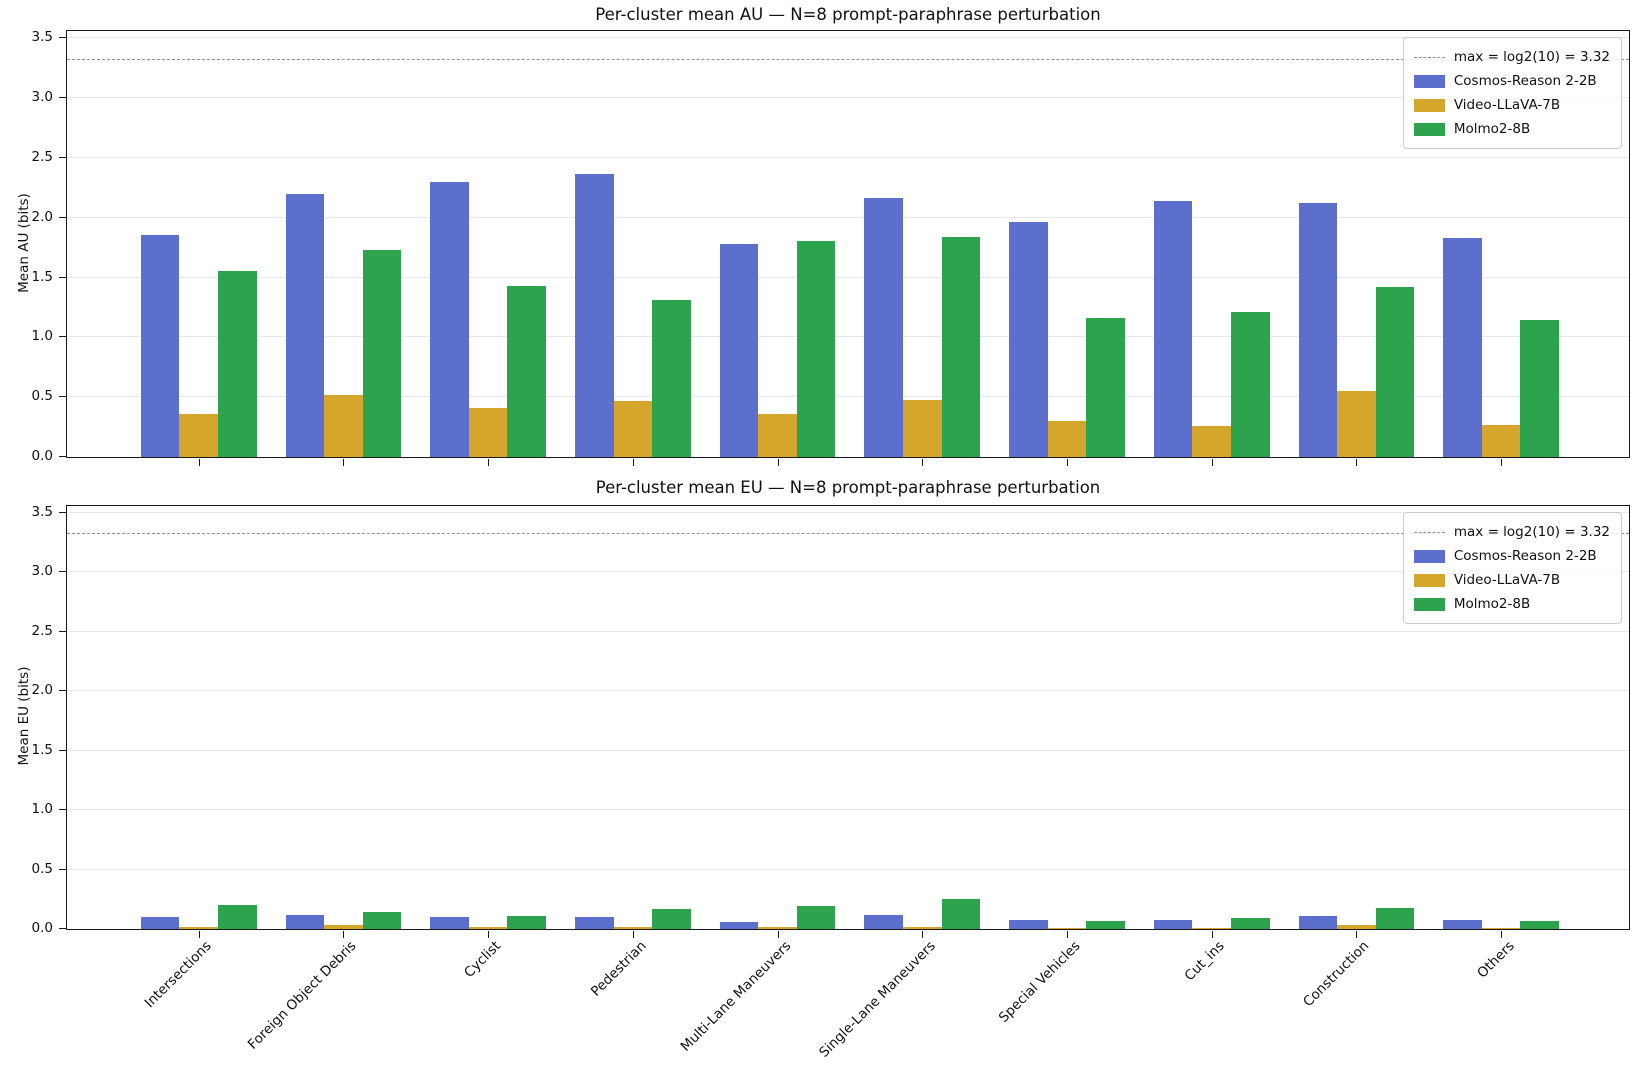 The width and height of the screenshot is (1638, 1087). Describe the element at coordinates (1173, 924) in the screenshot. I see `bar-cosmos-reason-2-2b-cut-ins` at that location.